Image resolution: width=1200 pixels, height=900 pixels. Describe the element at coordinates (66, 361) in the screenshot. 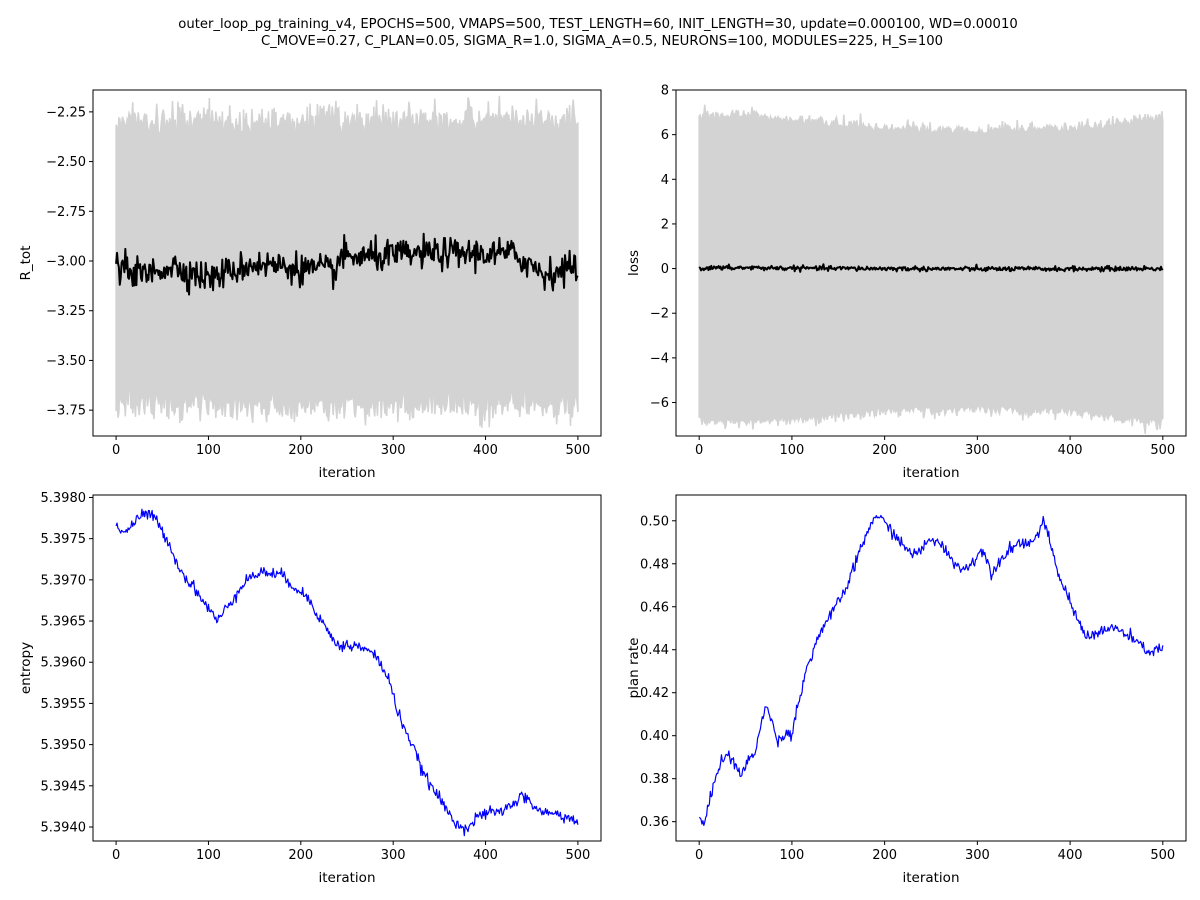

I see `y-tick-label: −3.50` at that location.